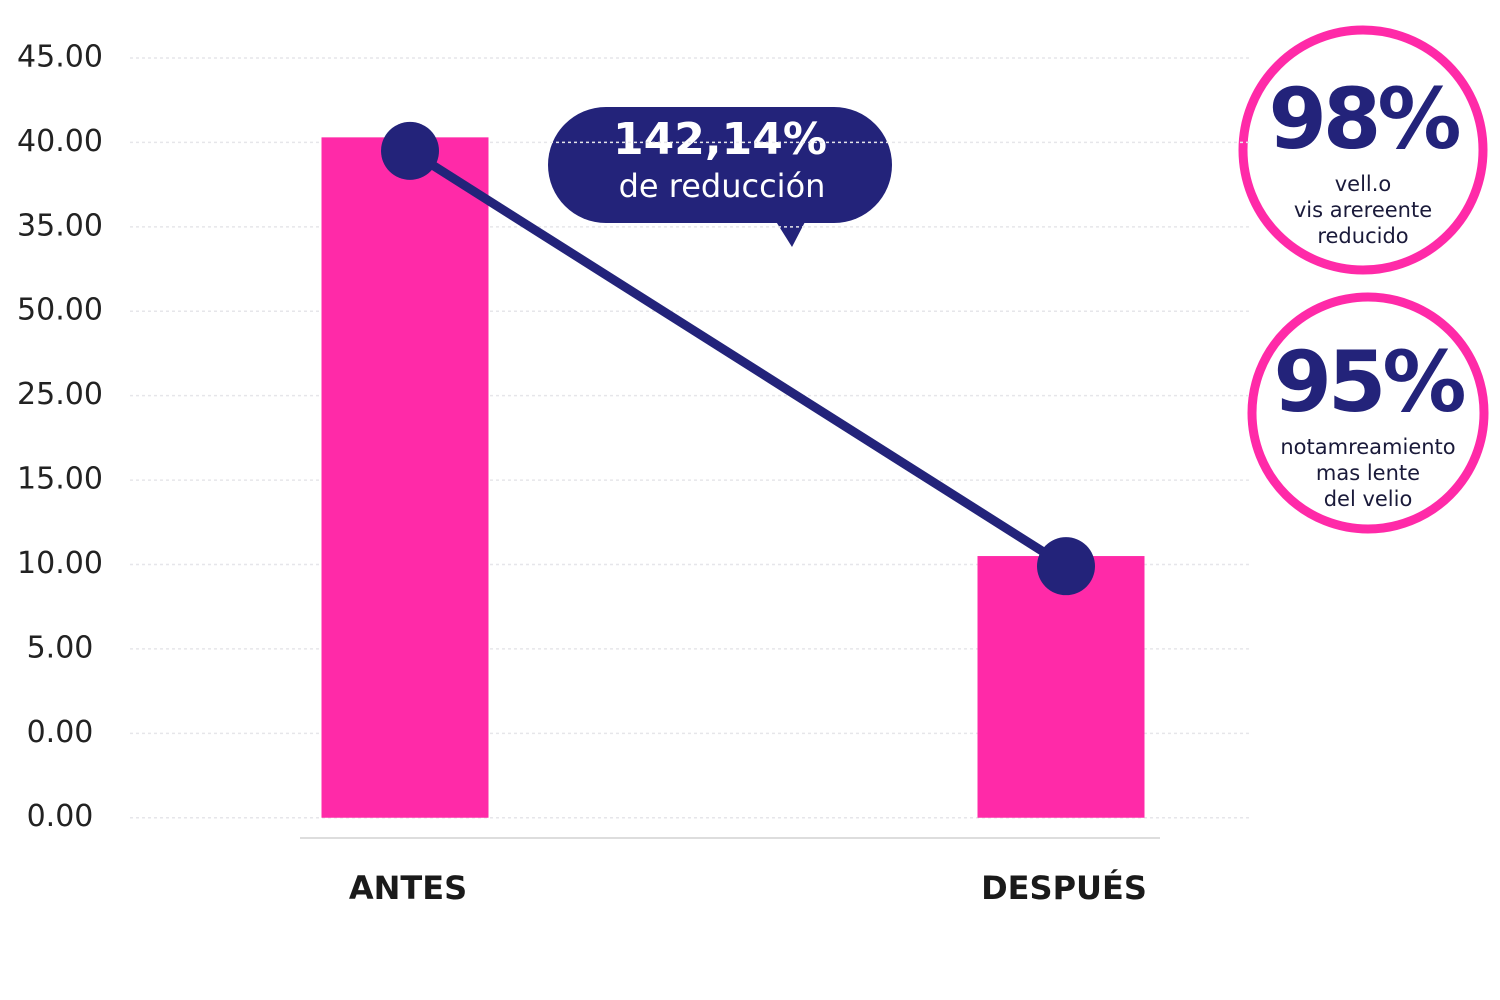 This screenshot has width=1500, height=1000. I want to click on badge-text: vell.o, so click(1363, 184).